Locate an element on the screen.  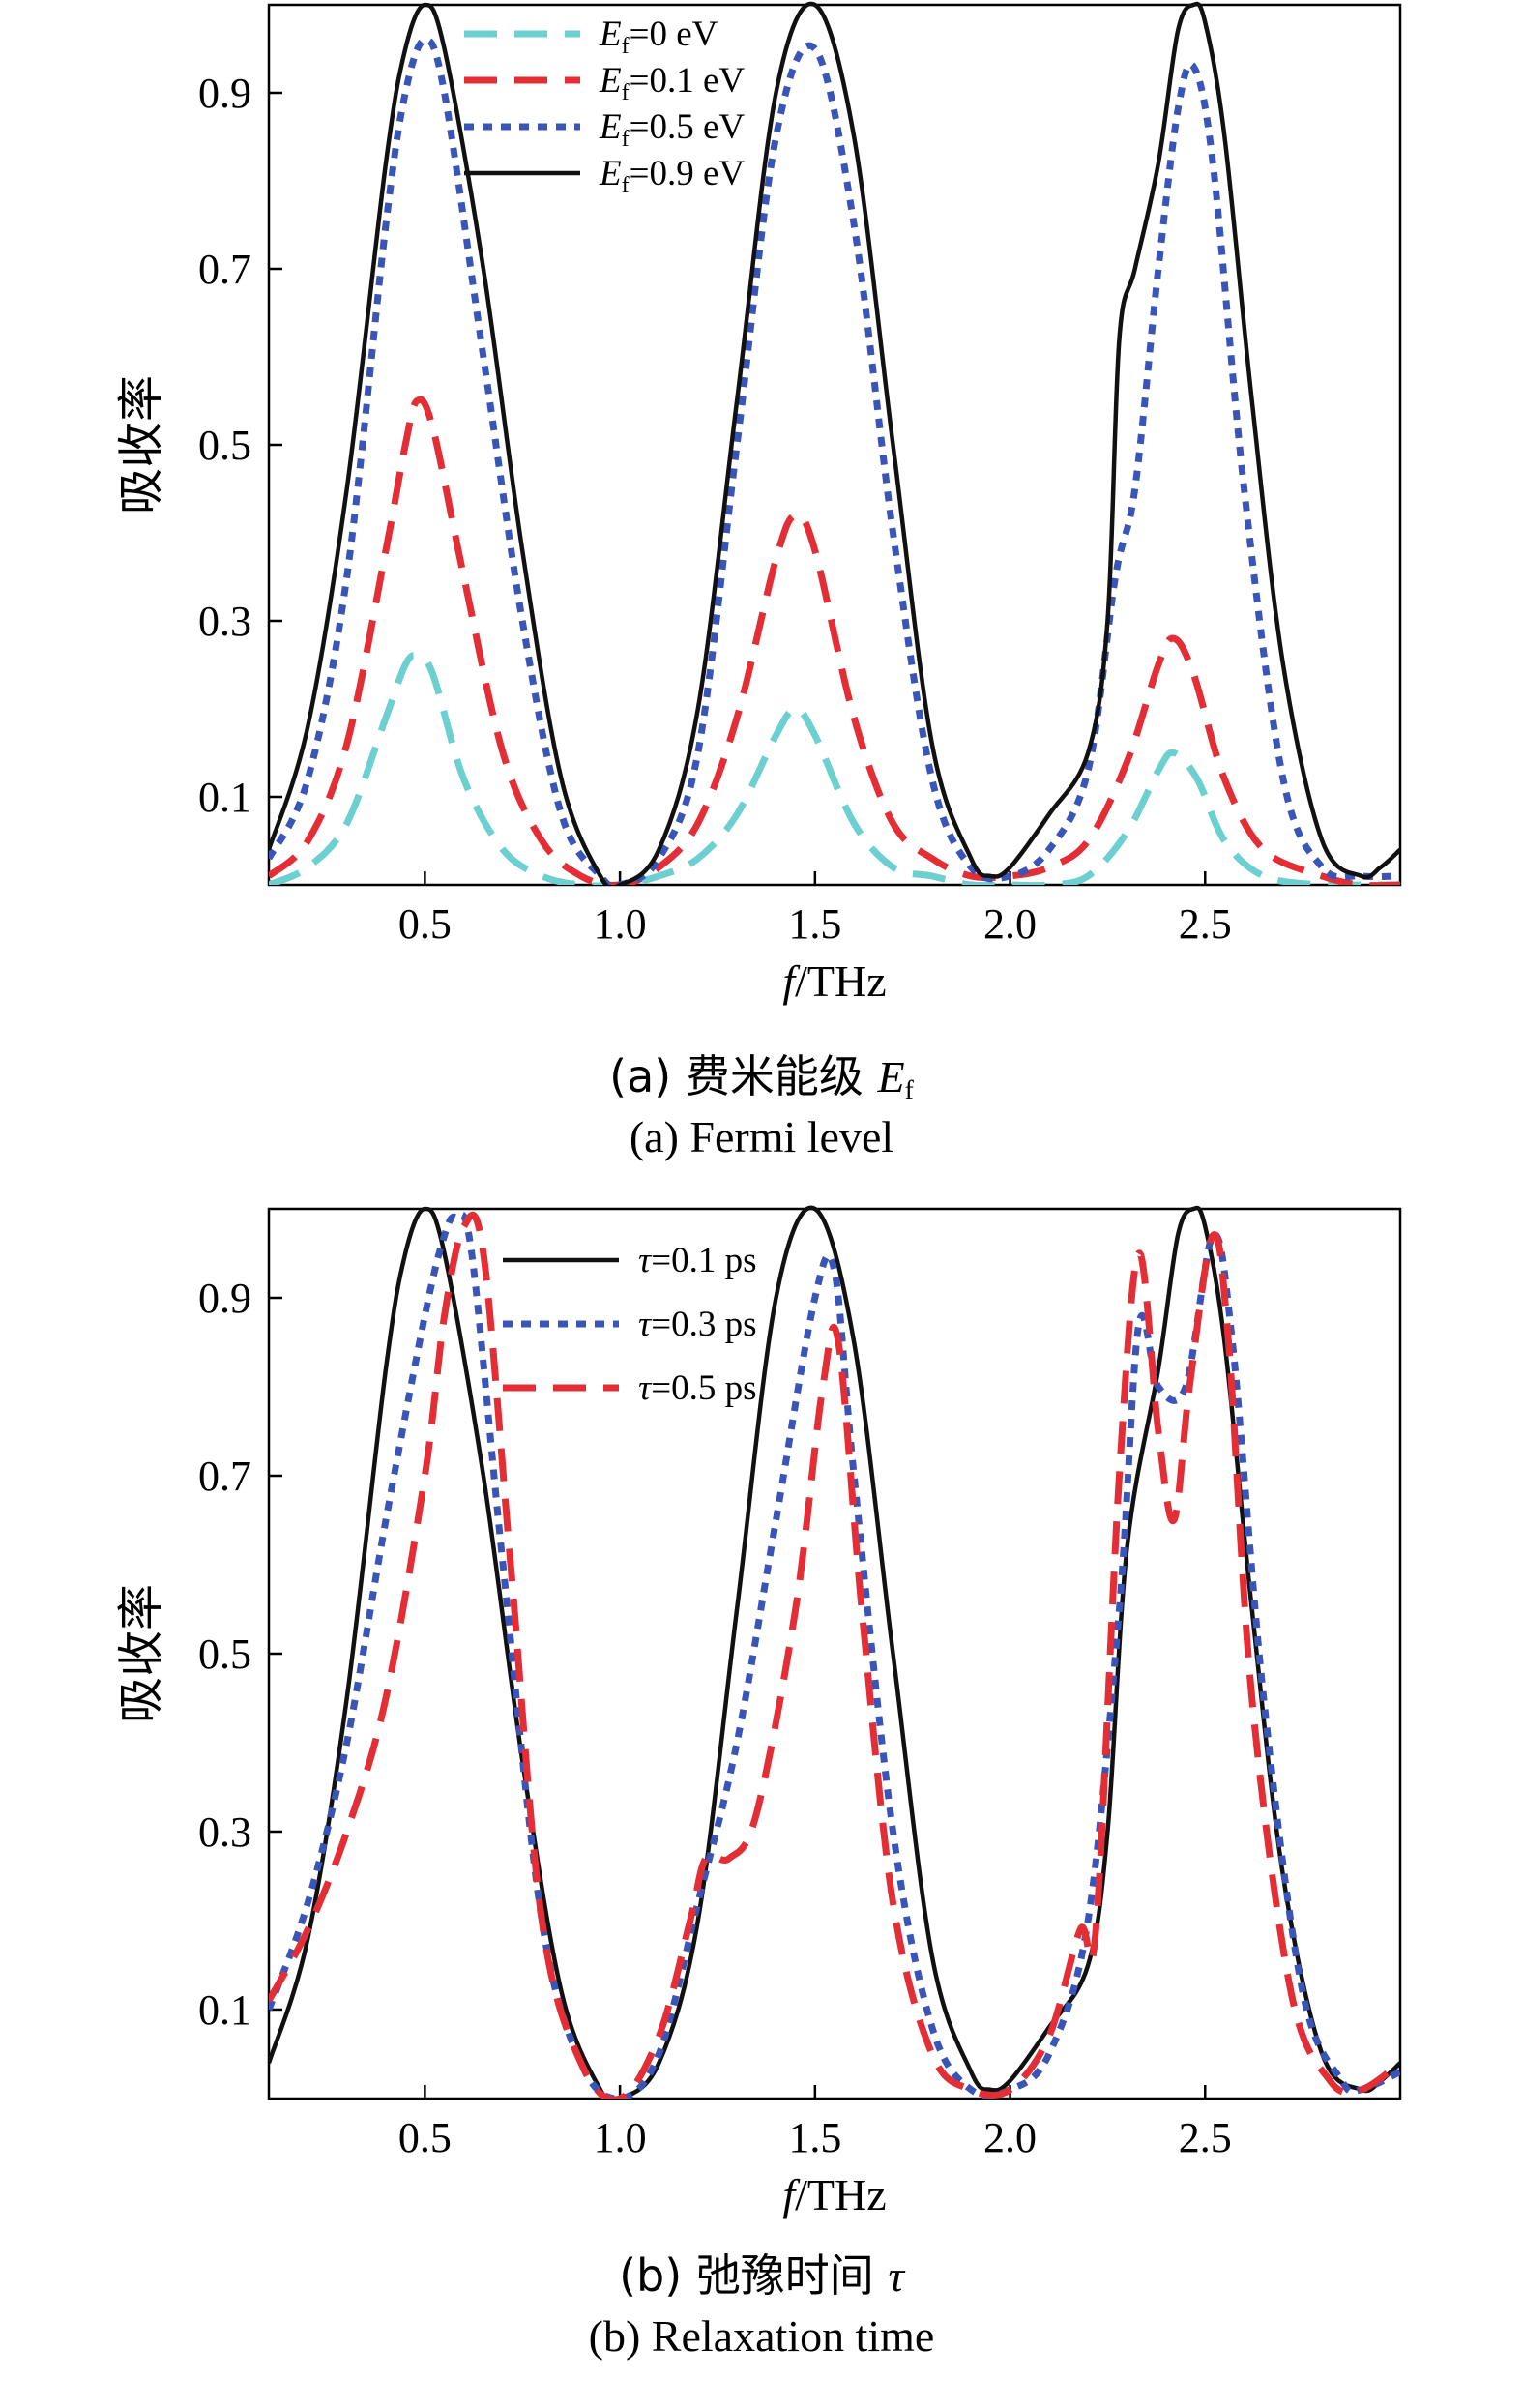
caption-cn-a: (a) 费米能级 Ef is located at coordinates (761, 1077).